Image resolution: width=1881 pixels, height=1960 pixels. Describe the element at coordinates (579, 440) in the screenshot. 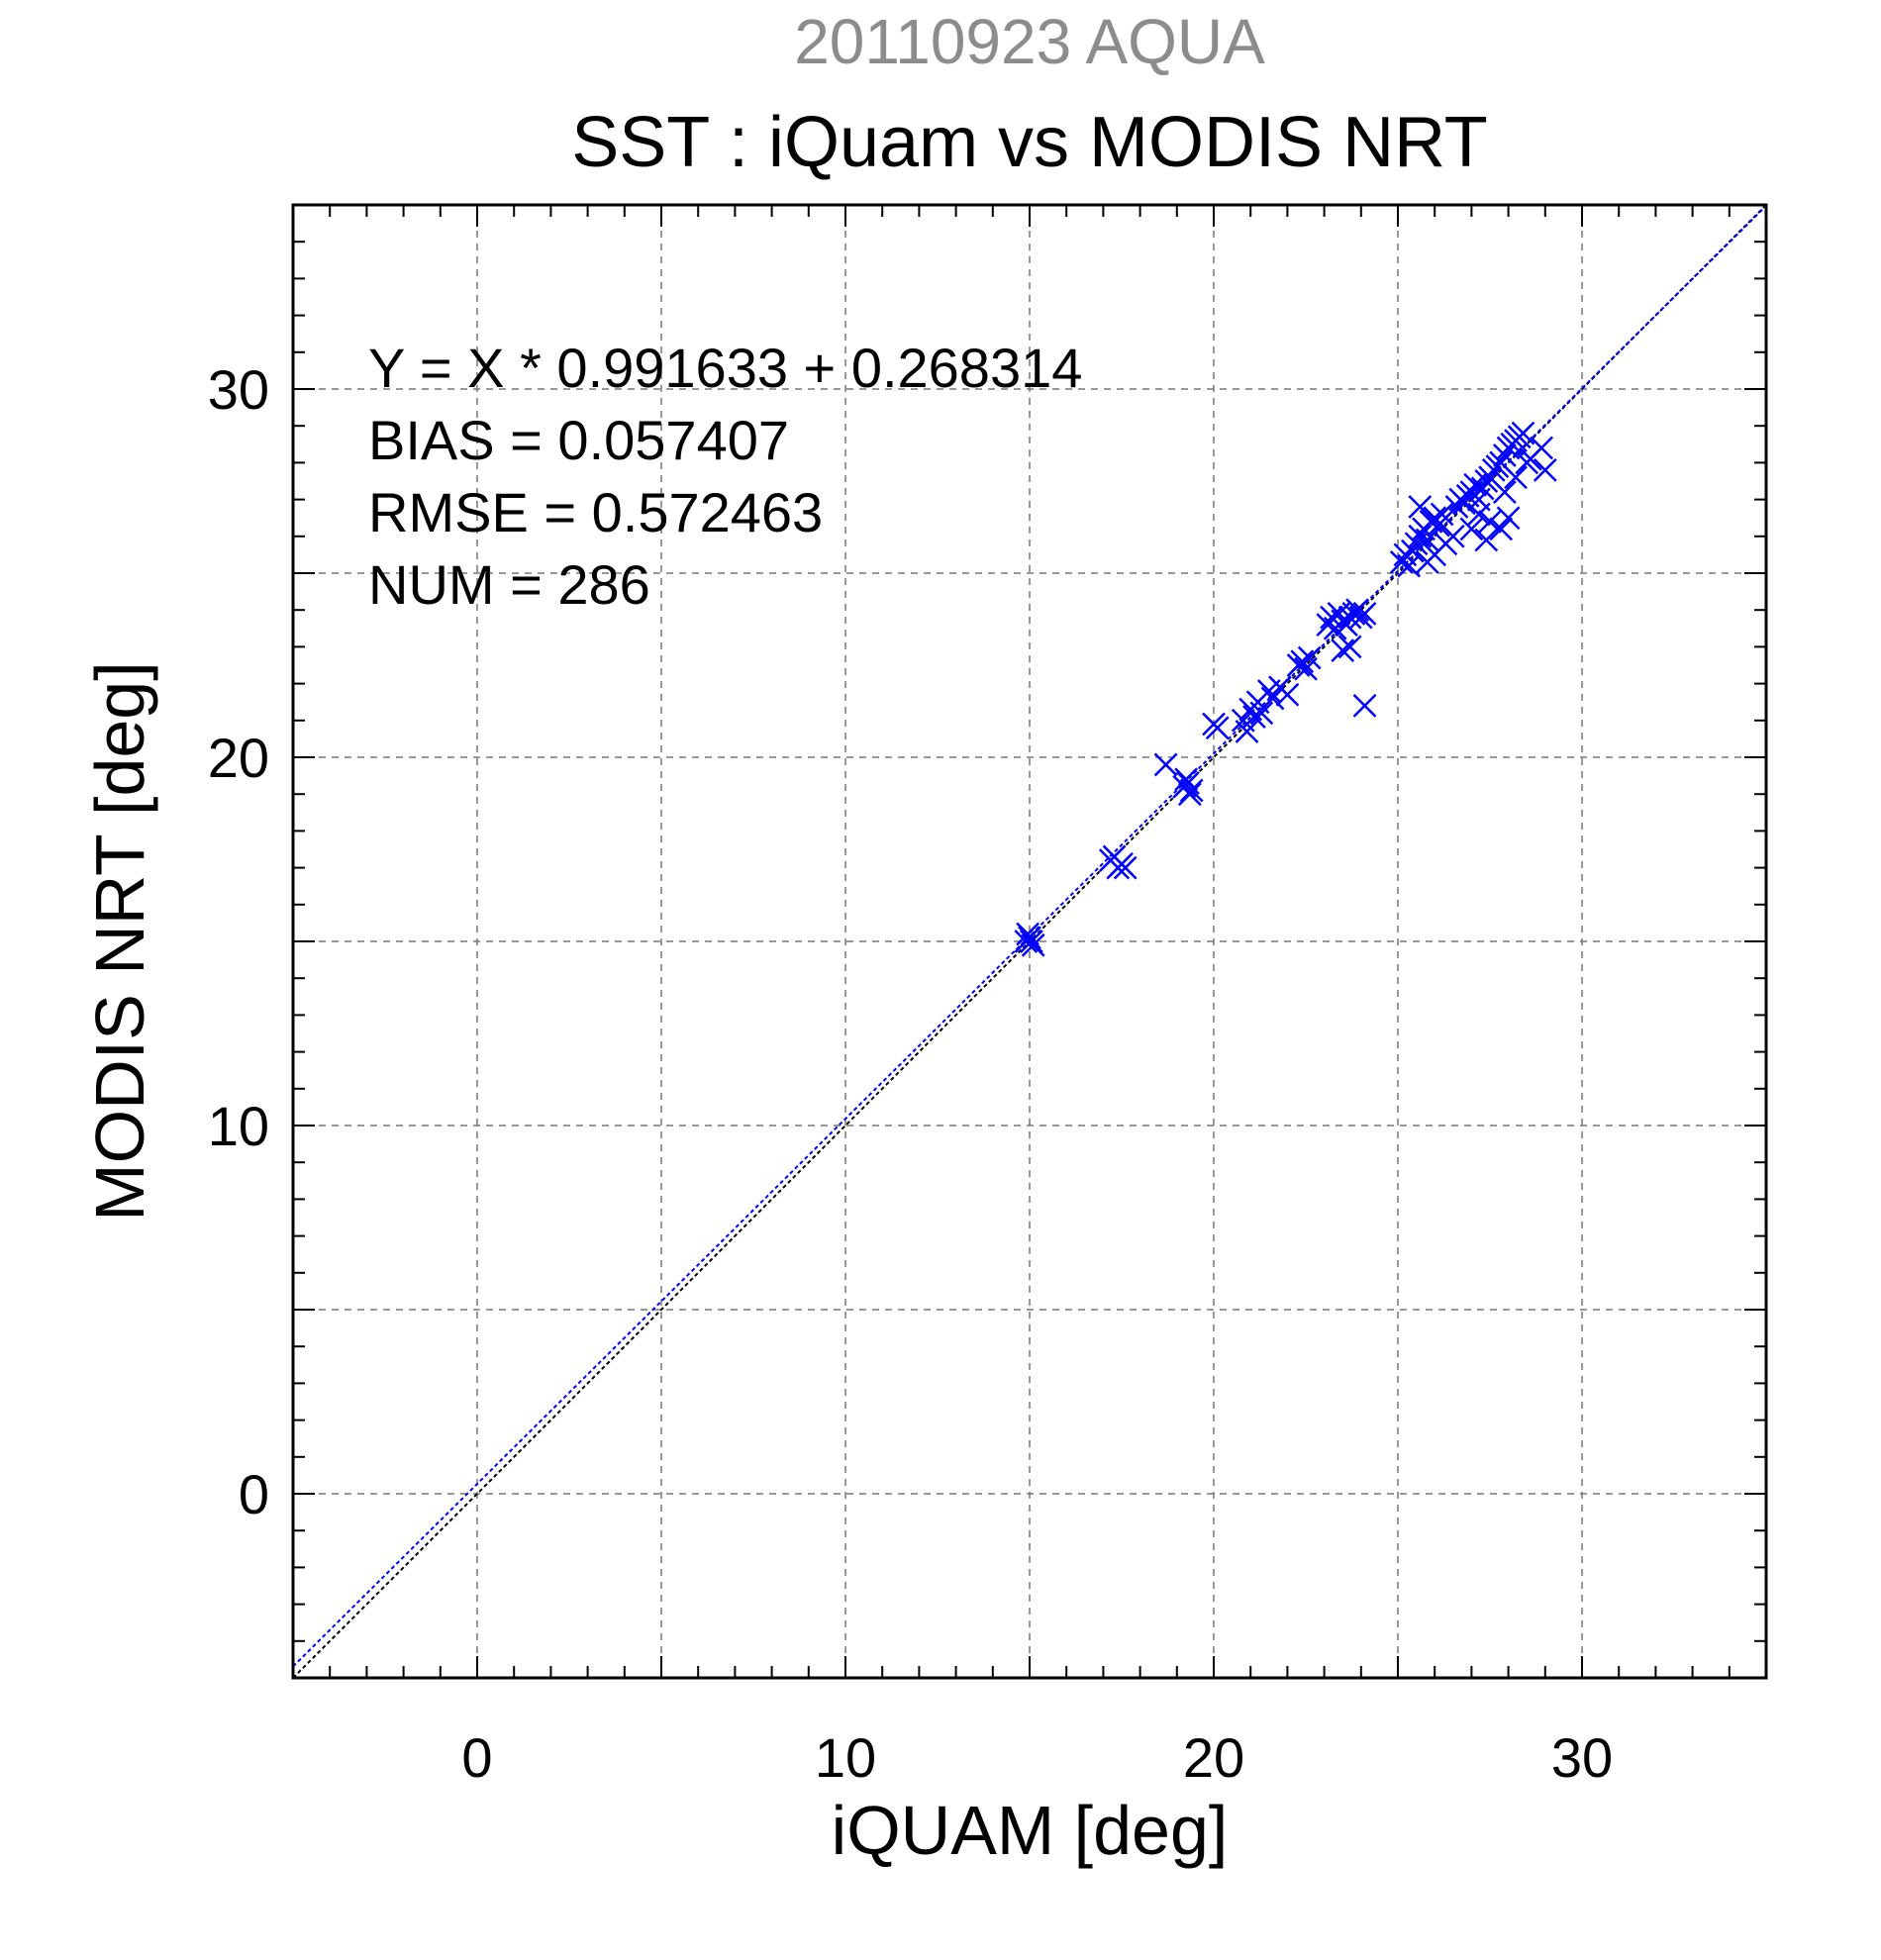

I see `stat-annotation: BIAS = 0.057407` at that location.